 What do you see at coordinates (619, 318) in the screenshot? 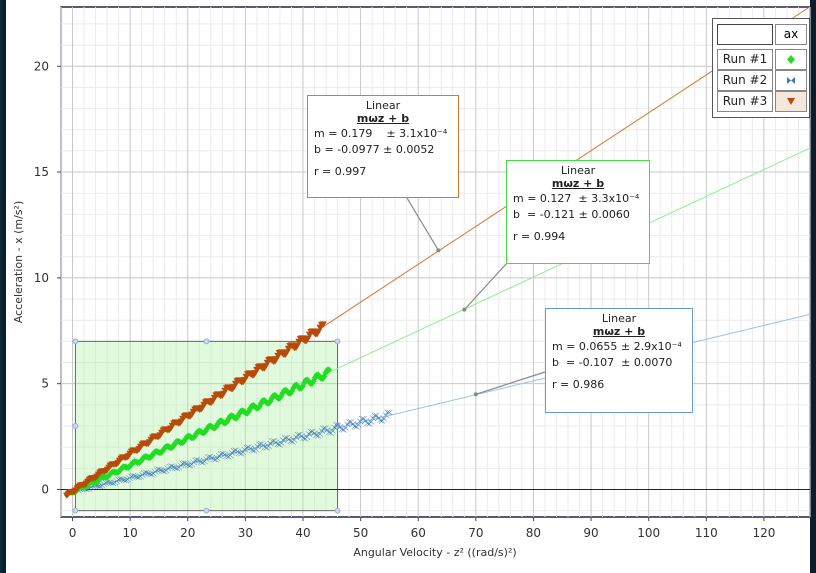
I see `fit-type: Linear` at bounding box center [619, 318].